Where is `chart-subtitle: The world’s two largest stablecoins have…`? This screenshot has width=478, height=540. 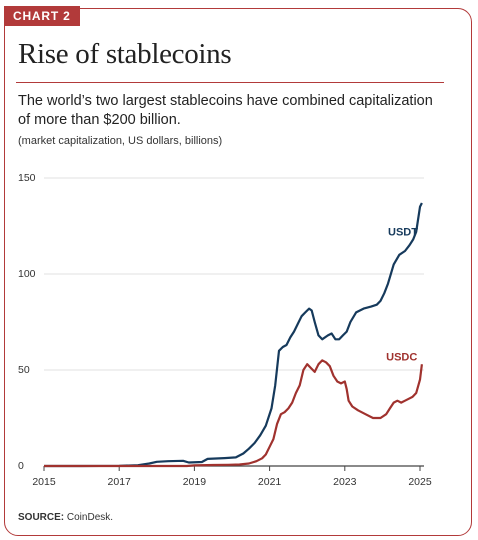 chart-subtitle: The world’s two largest stablecoins have… is located at coordinates (225, 110).